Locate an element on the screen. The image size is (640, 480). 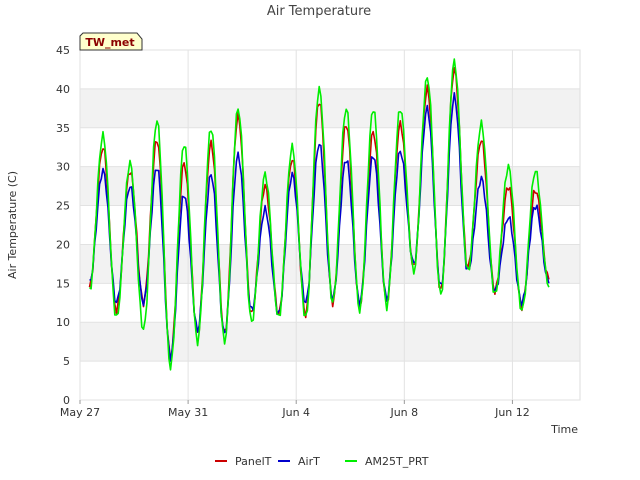
x-tick-label: Jun 4 is located at coordinates (295, 412).